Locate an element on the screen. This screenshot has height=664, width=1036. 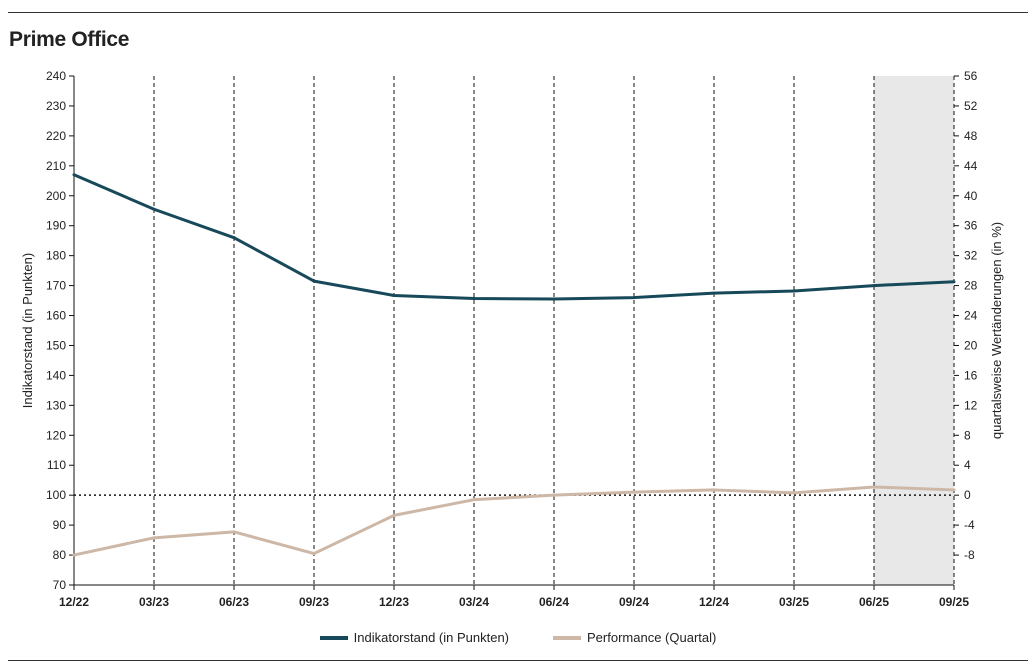
y-tick-label-right: 24 is located at coordinates (971, 316).